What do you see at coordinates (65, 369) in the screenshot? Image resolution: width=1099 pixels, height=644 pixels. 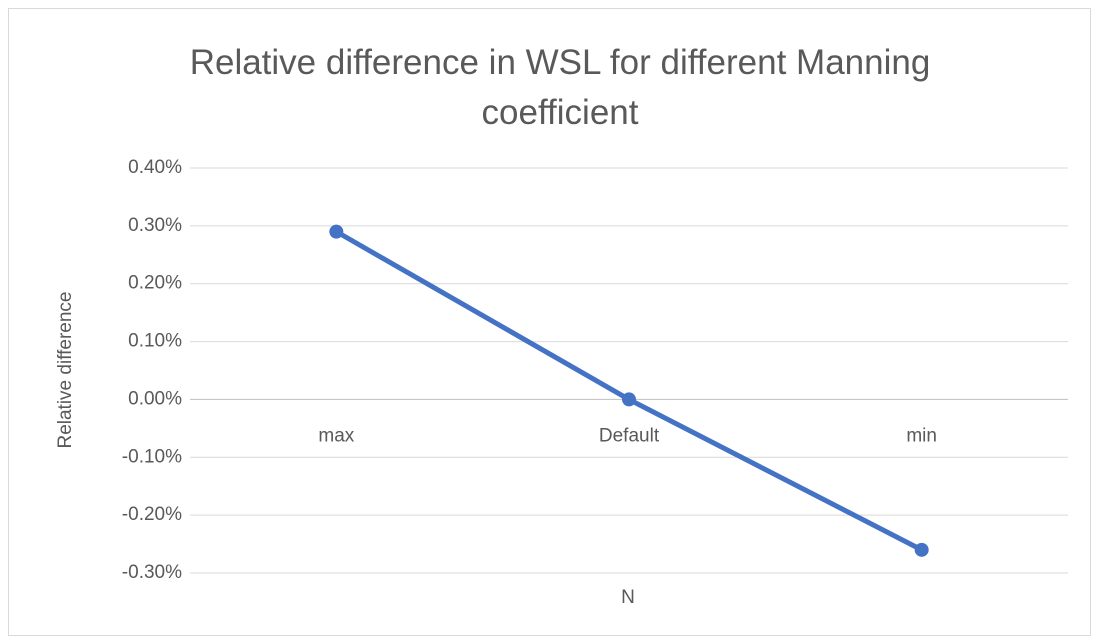 I see `y-axis-title: Relative difference` at bounding box center [65, 369].